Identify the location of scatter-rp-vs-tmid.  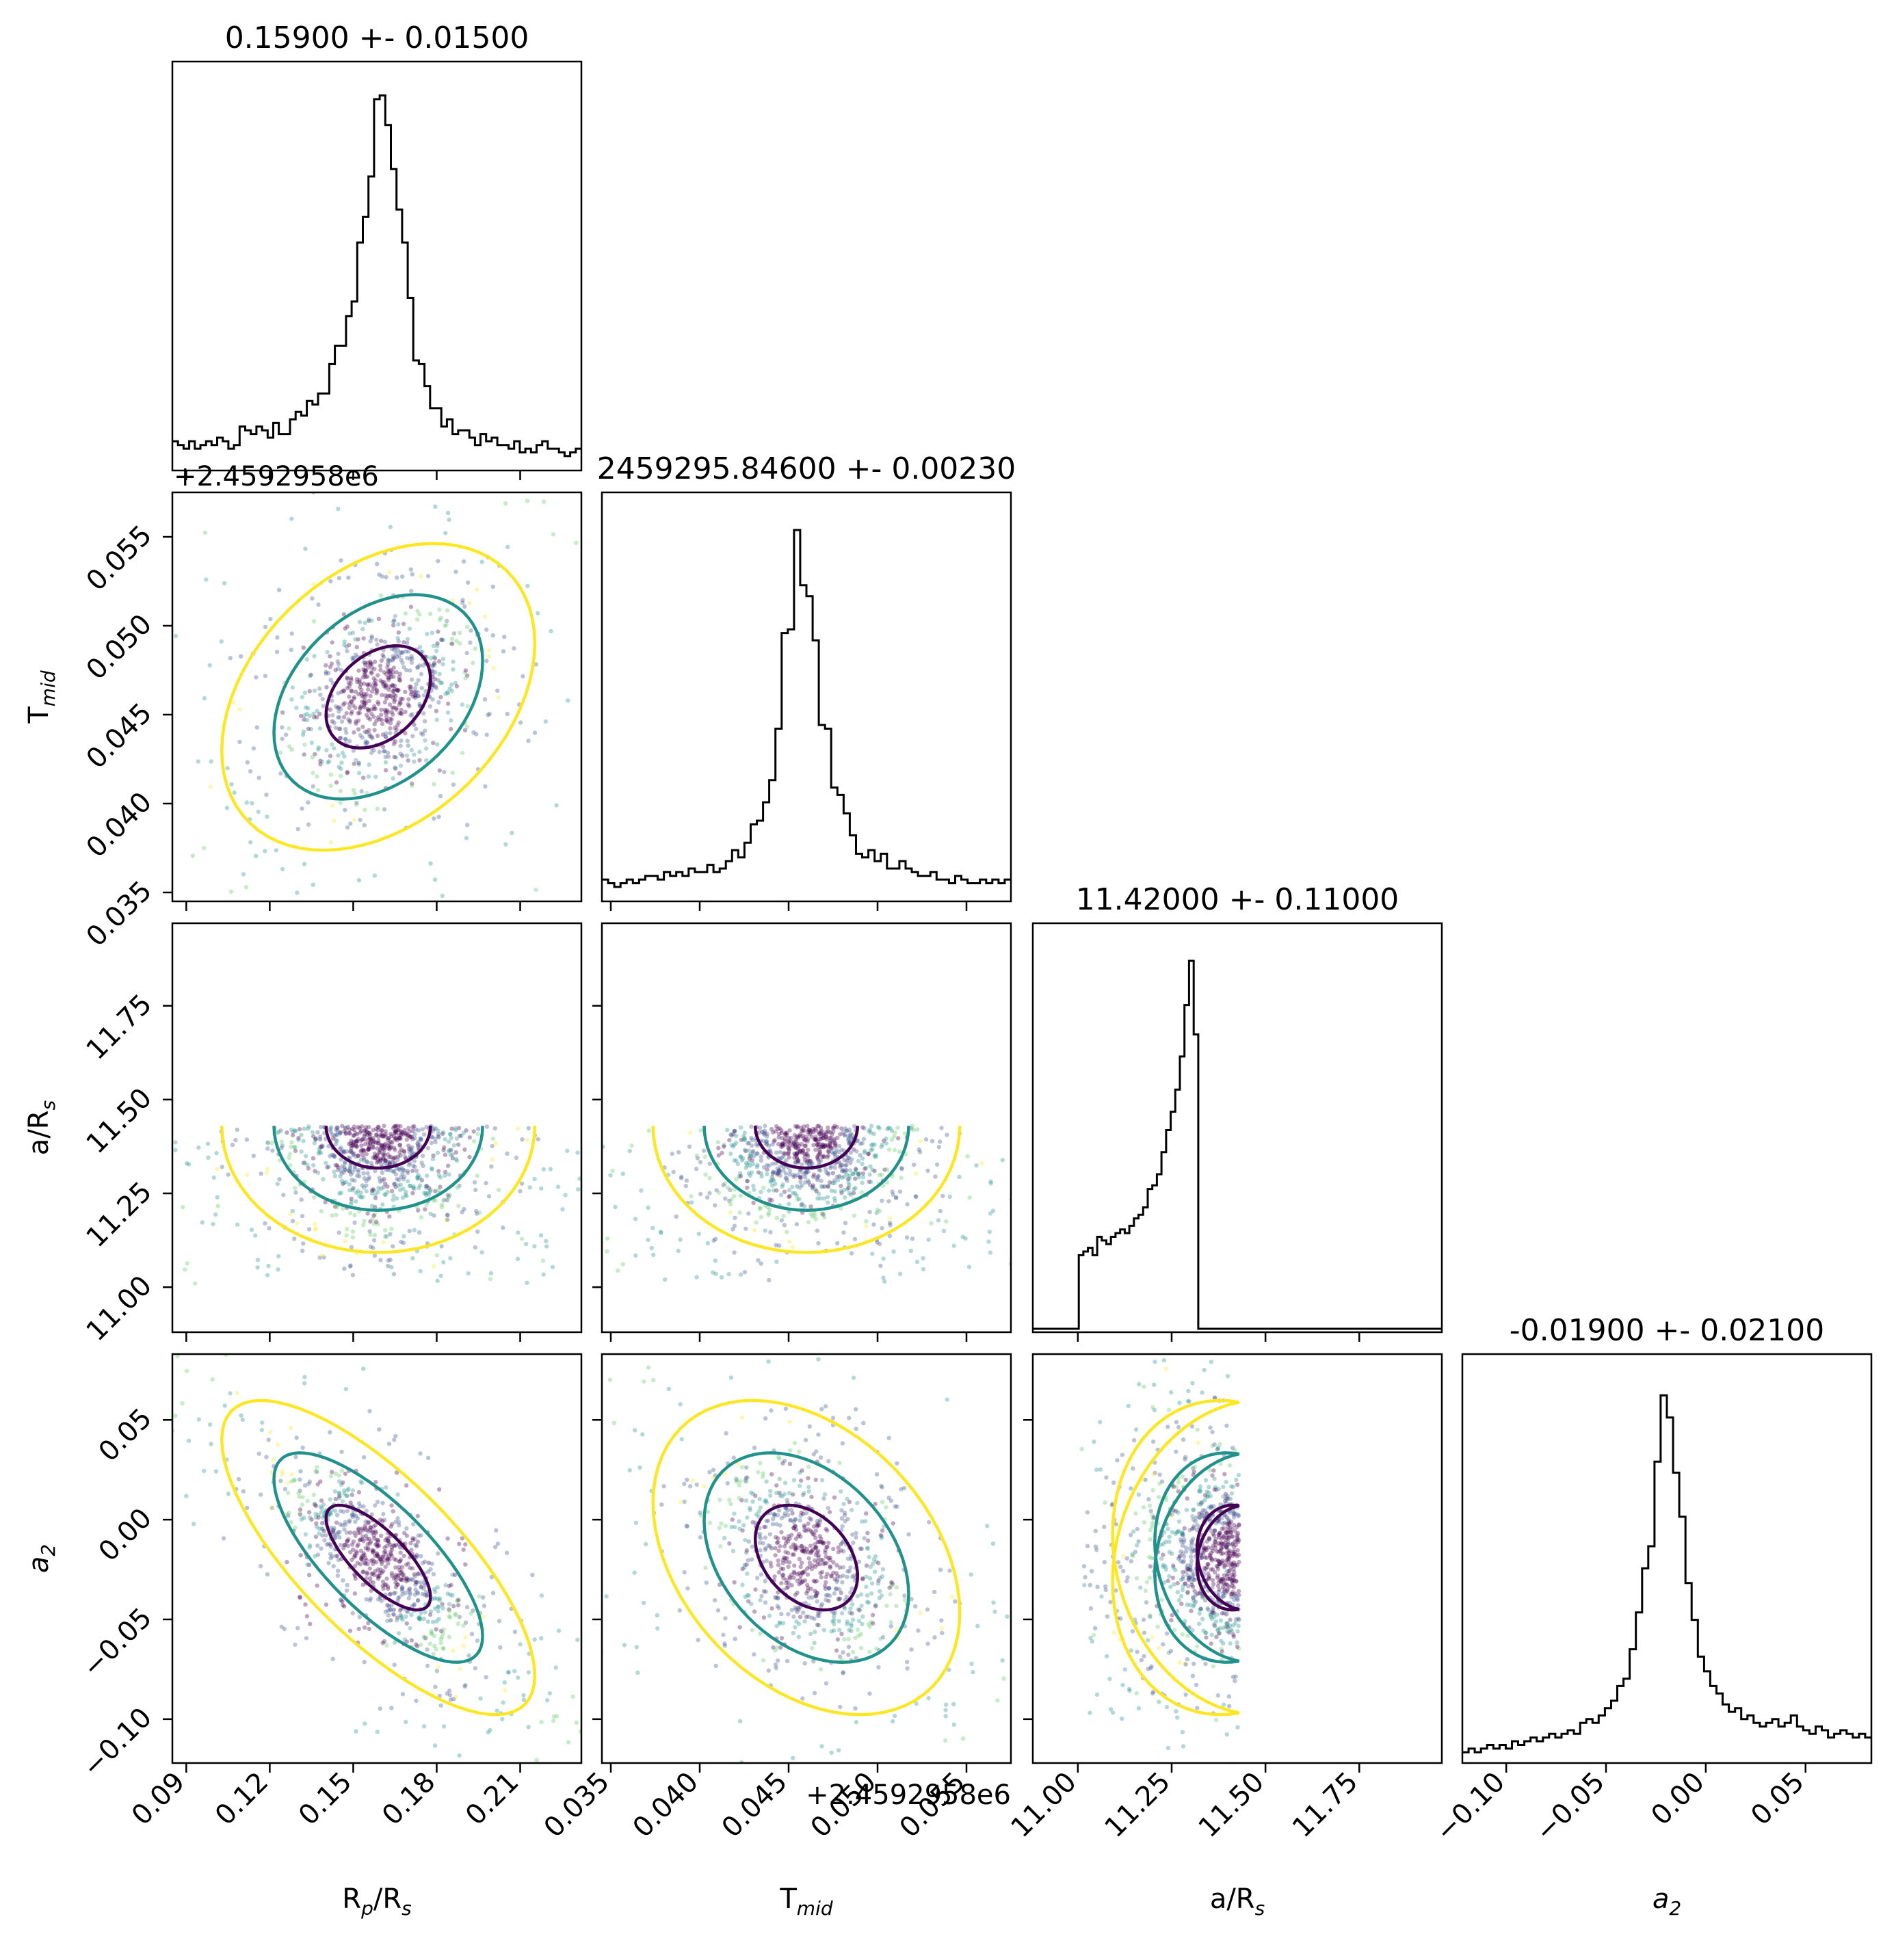
(376, 695).